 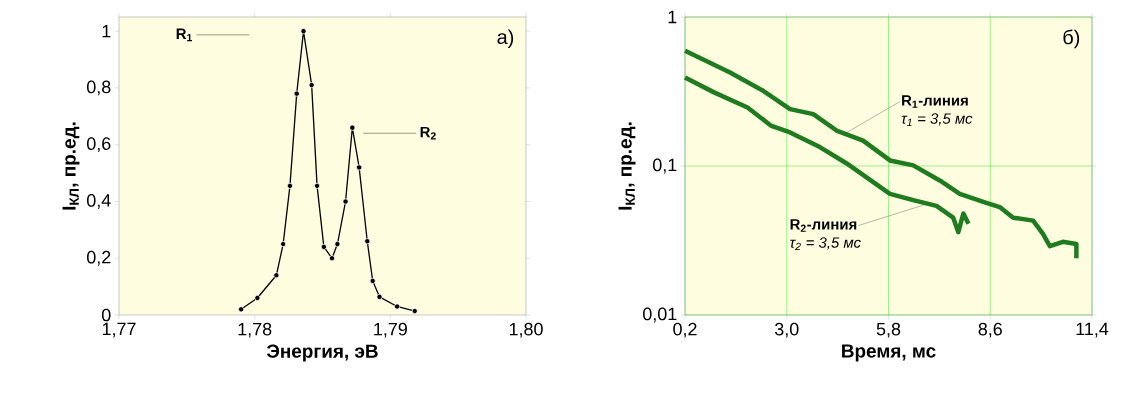 What do you see at coordinates (825, 244) in the screenshot?
I see `annotation: τ$_{2}$ = 3,5 мс` at bounding box center [825, 244].